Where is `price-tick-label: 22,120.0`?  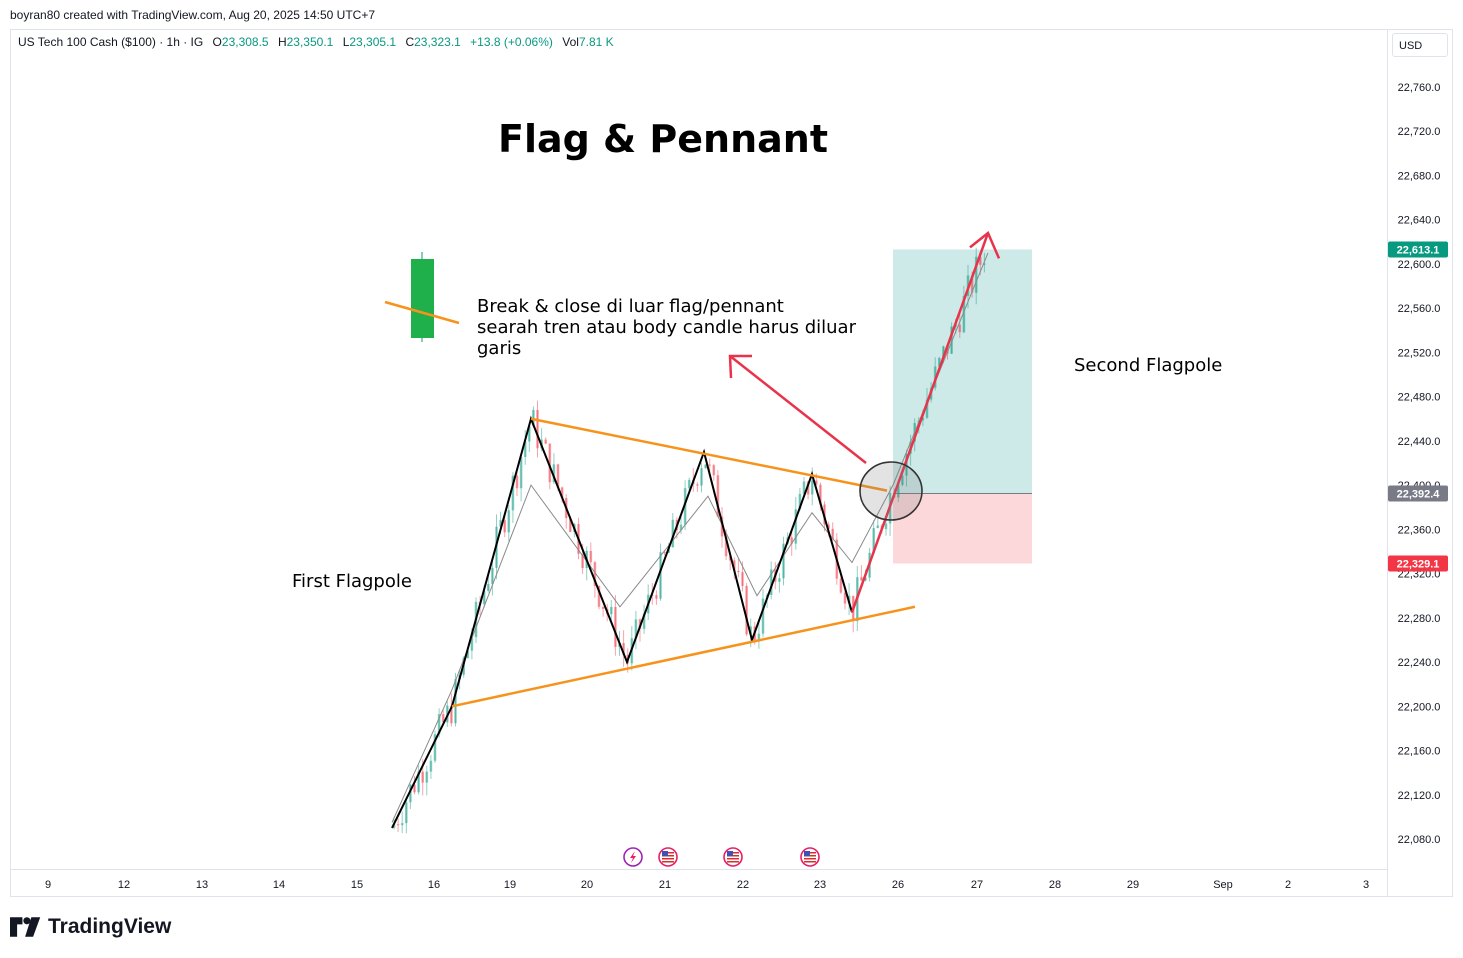 price-tick-label: 22,120.0 is located at coordinates (1419, 796).